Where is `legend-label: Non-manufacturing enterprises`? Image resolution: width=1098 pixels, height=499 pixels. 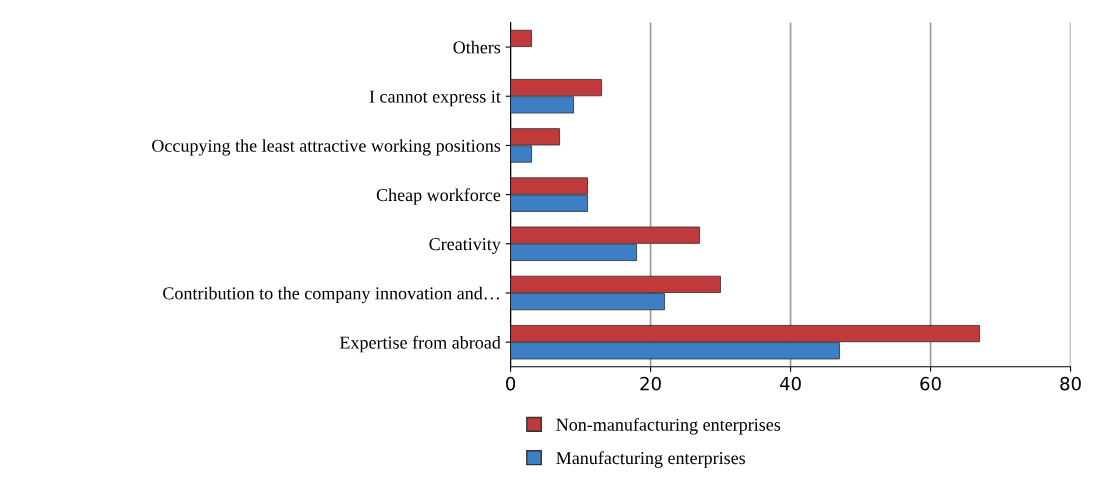
legend-label: Non-manufacturing enterprises is located at coordinates (668, 426).